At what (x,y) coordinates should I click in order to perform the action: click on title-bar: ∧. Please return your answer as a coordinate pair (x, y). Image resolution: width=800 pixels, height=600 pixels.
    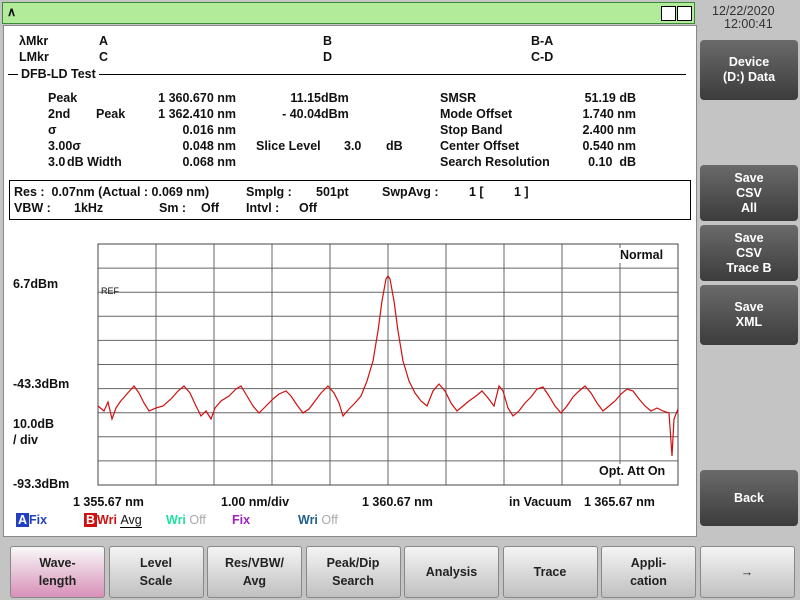
    Looking at the image, I should click on (348, 13).